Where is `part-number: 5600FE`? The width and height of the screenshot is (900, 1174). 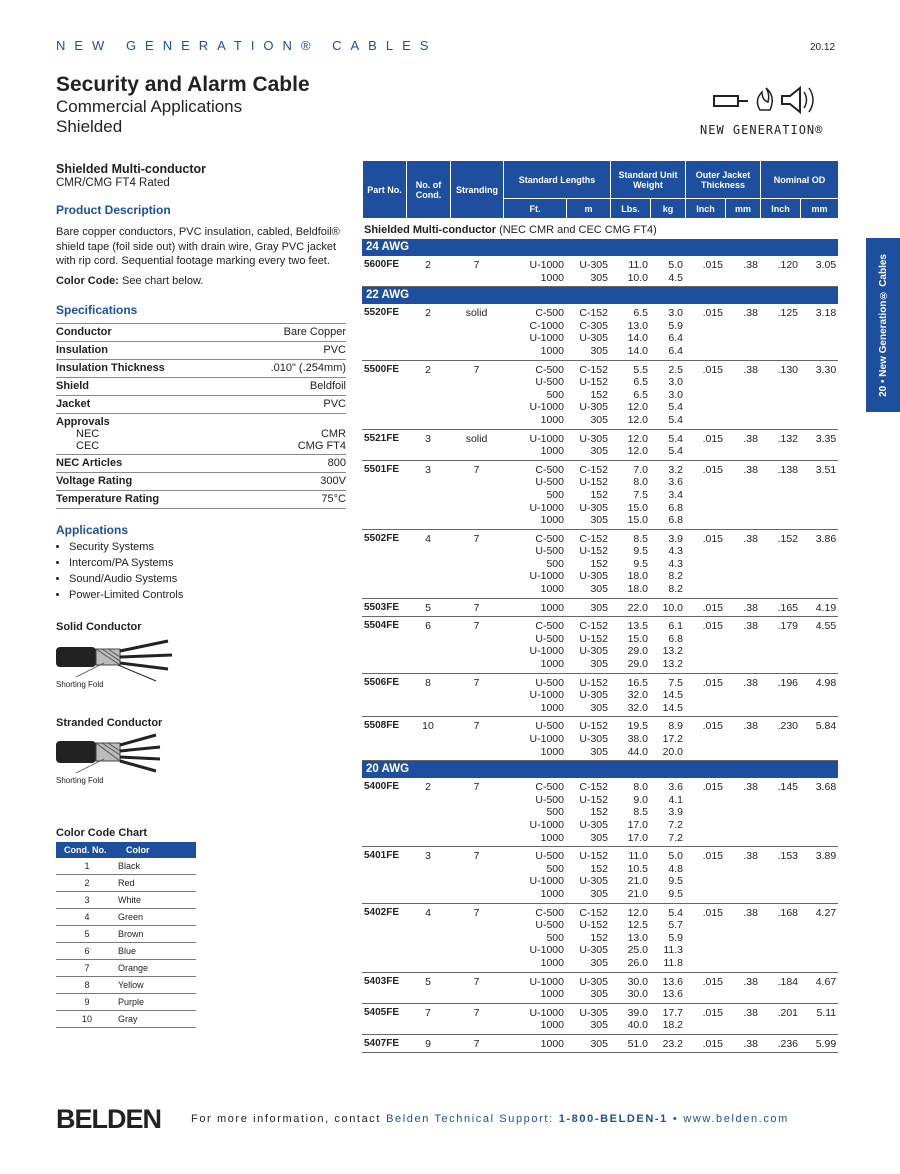 part-number: 5600FE is located at coordinates (384, 272).